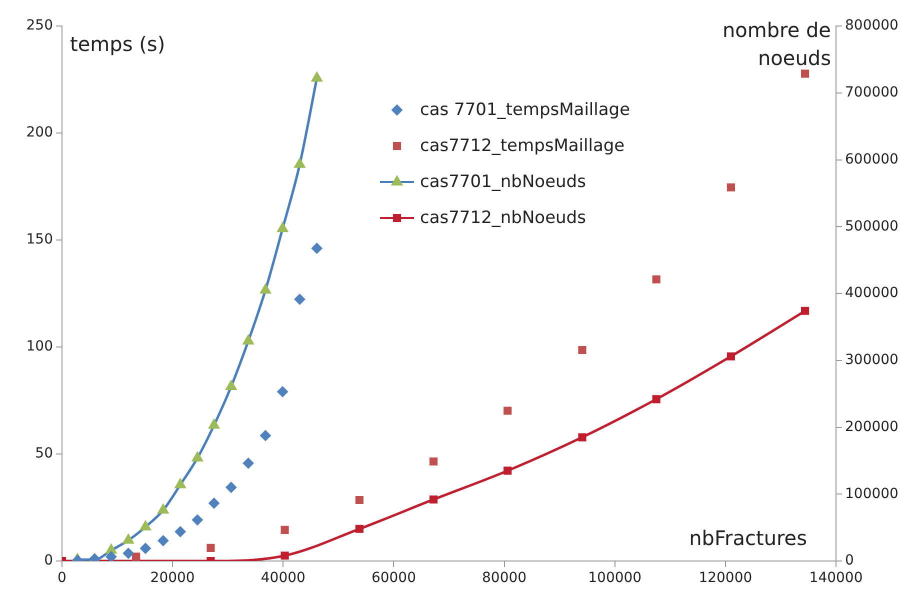 The image size is (919, 598). I want to click on y-tick-label: 200, so click(39, 132).